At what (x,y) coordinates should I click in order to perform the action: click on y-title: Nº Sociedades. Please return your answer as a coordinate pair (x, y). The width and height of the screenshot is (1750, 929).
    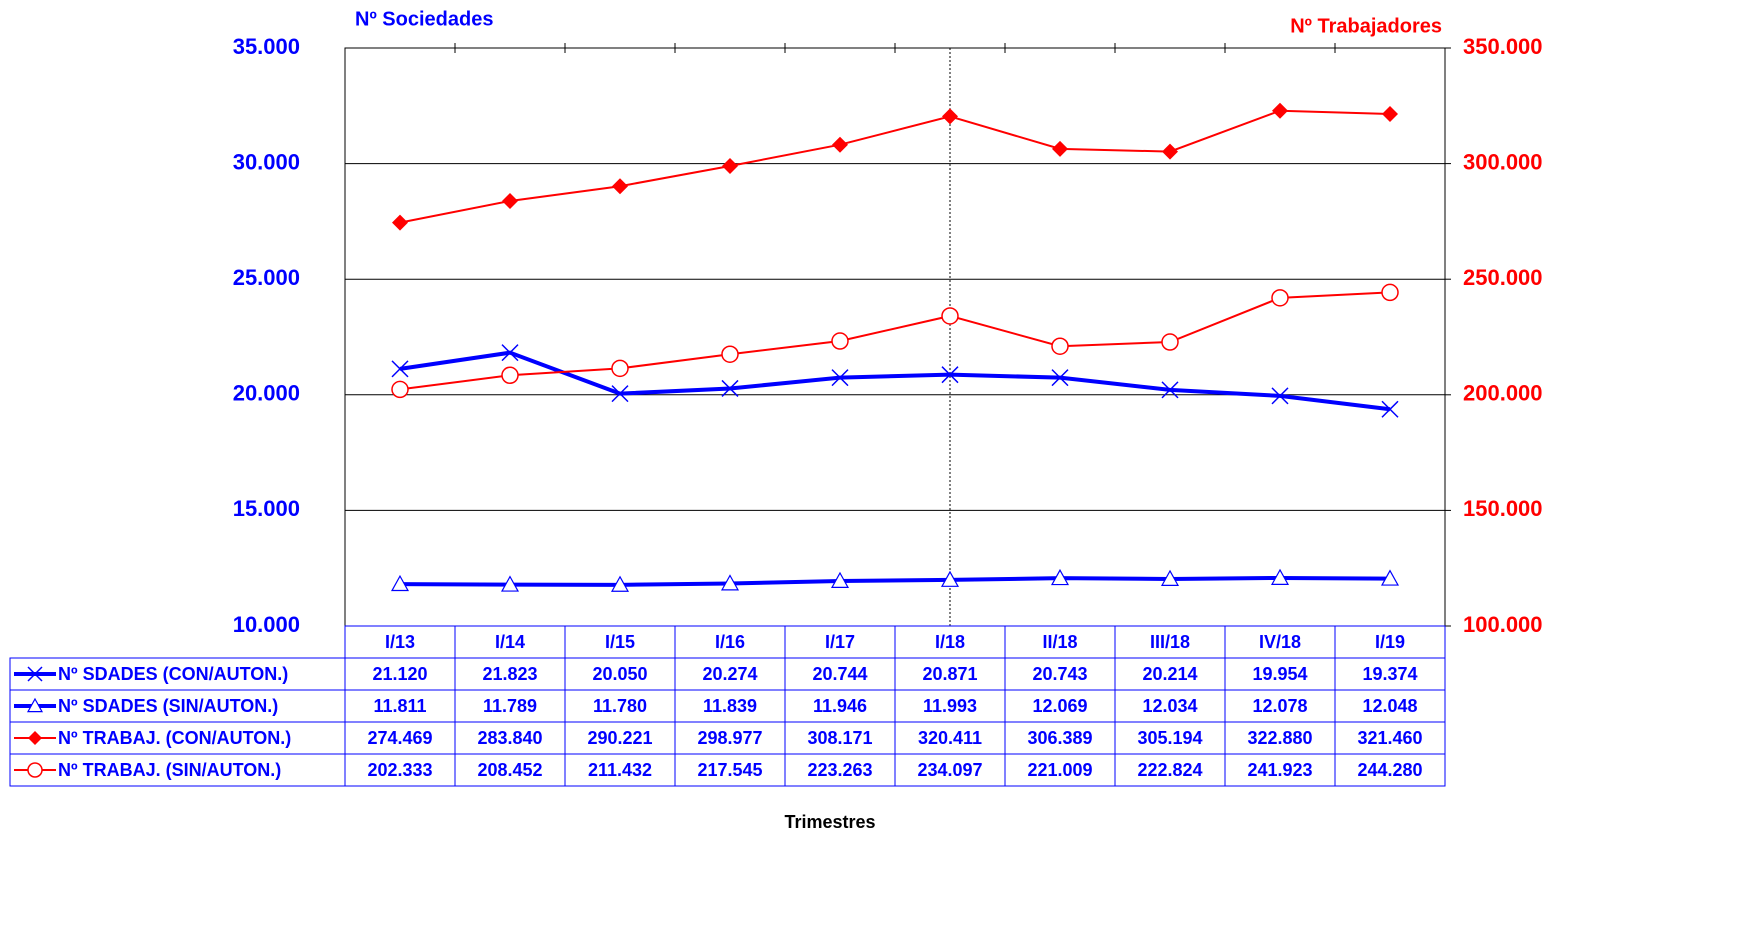
    Looking at the image, I should click on (424, 19).